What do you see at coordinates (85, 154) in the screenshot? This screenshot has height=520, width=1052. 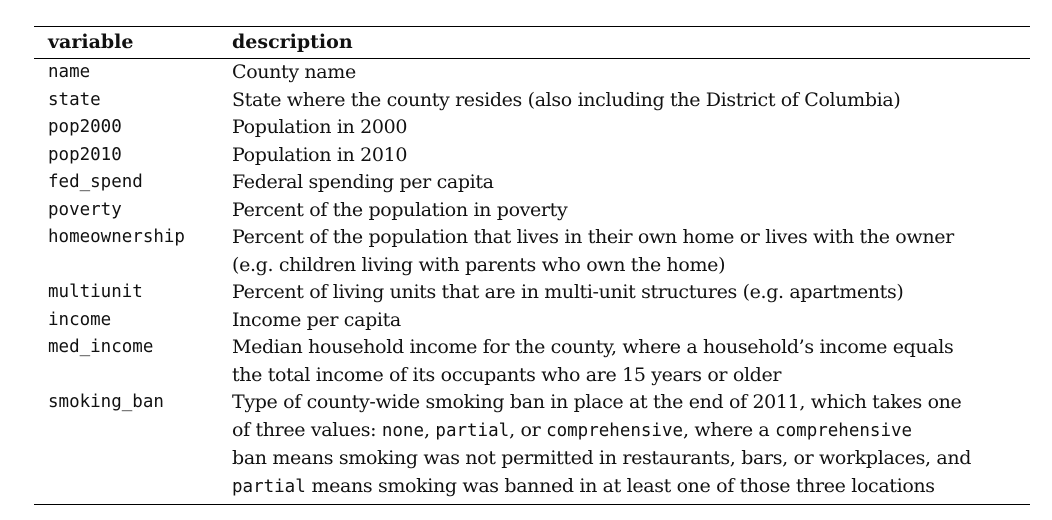 I see `variable-name: pop2010` at bounding box center [85, 154].